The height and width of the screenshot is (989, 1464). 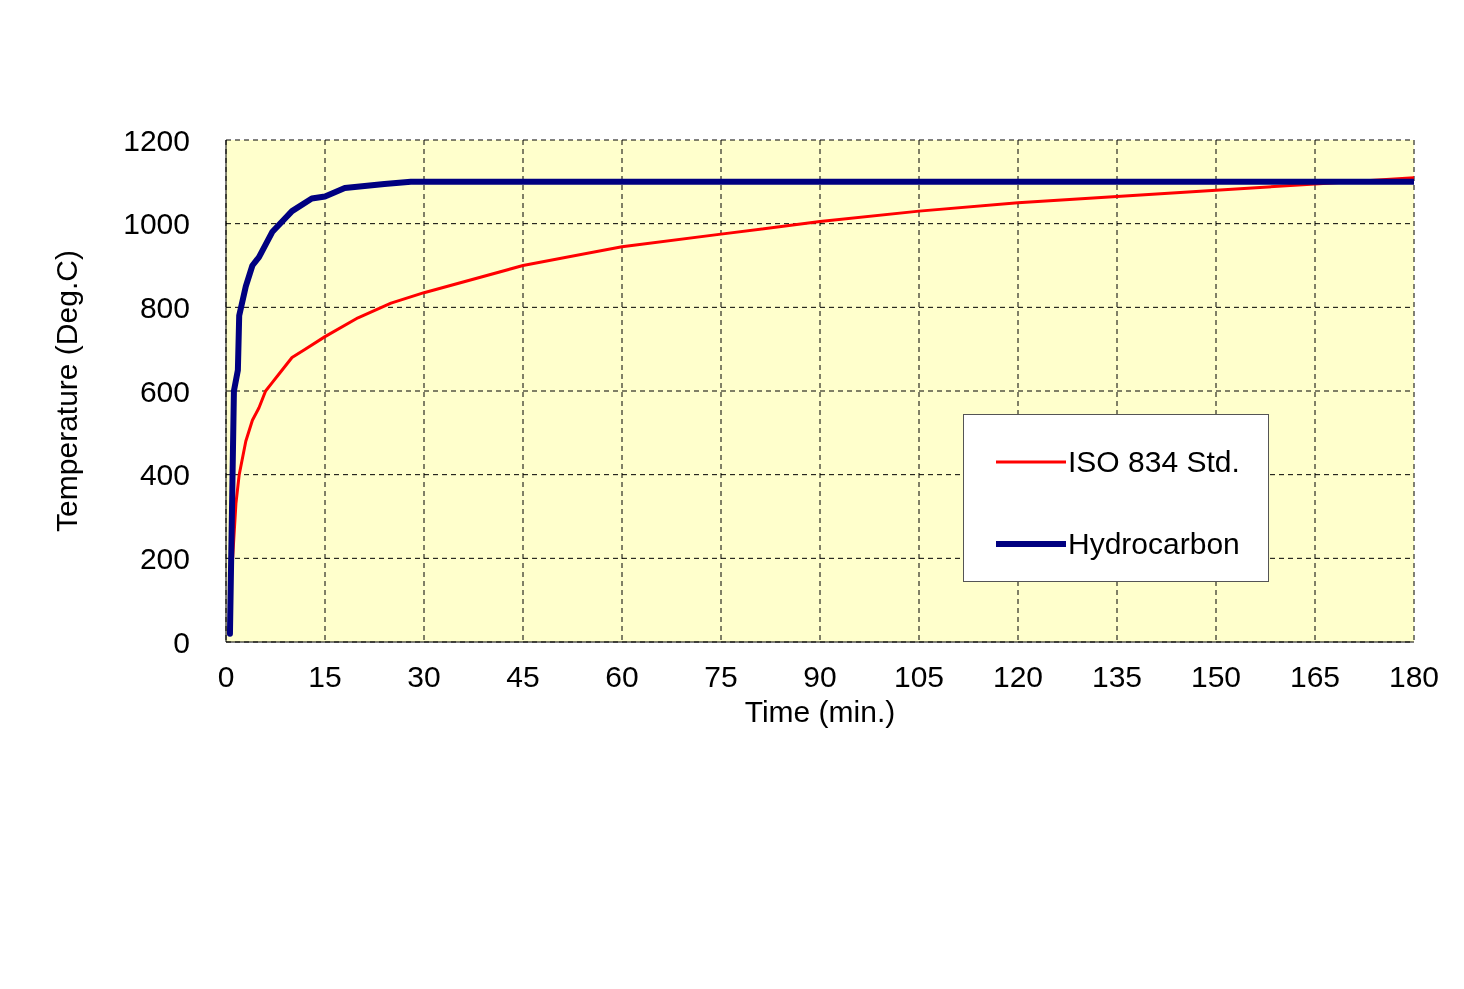 What do you see at coordinates (1154, 544) in the screenshot?
I see `legend-label: Hydrocarbon` at bounding box center [1154, 544].